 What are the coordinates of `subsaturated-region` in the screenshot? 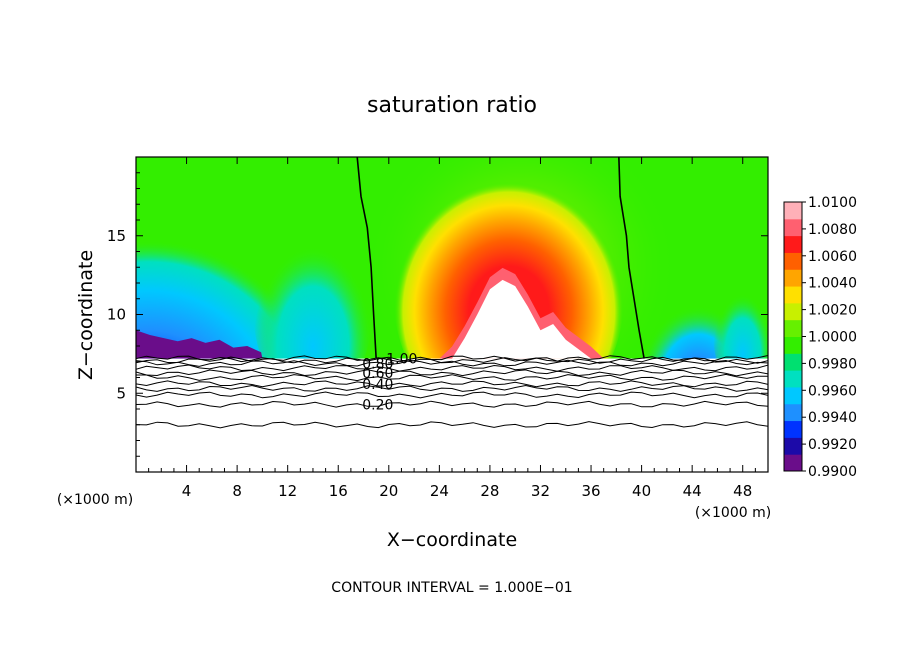 It's located at (452, 415).